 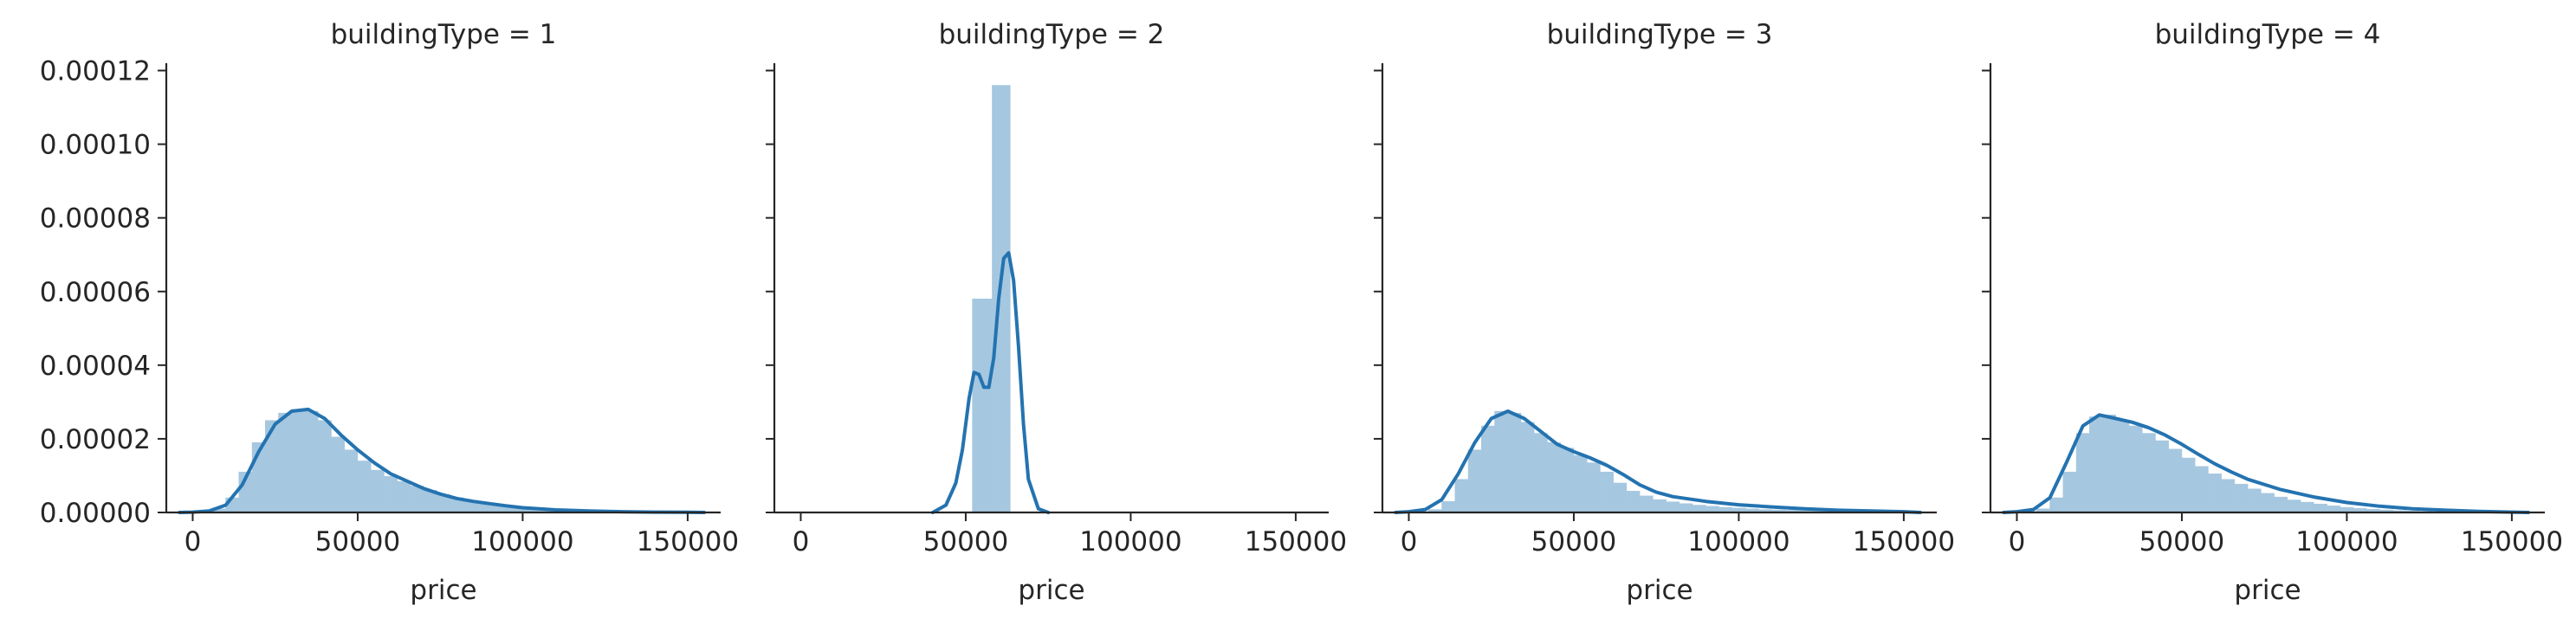 What do you see at coordinates (95, 71) in the screenshot?
I see `y-tick-label: 0.00012` at bounding box center [95, 71].